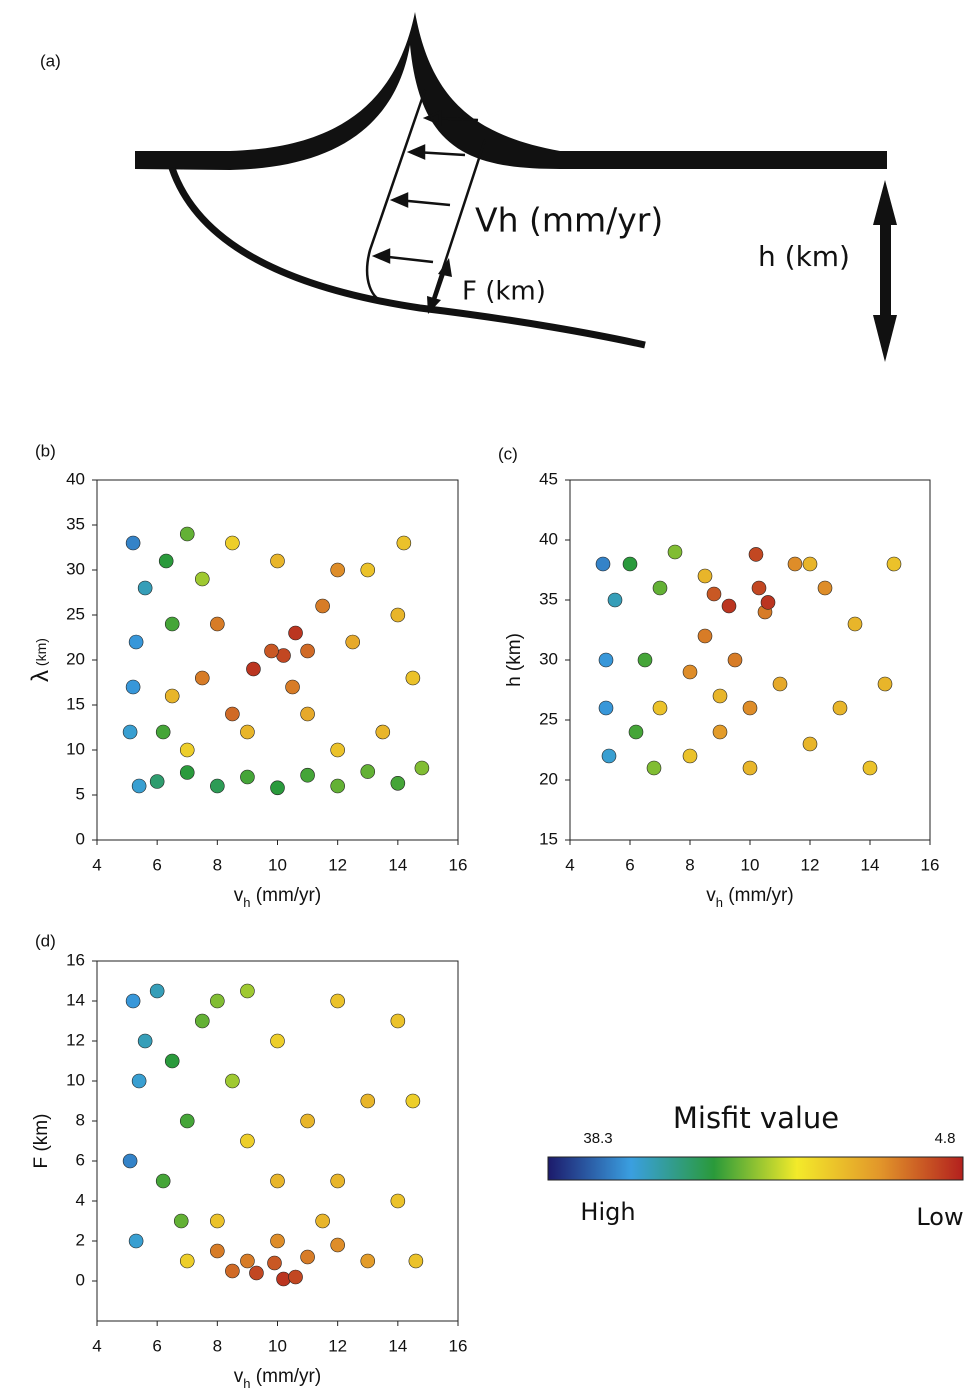 This screenshot has width=972, height=1400. What do you see at coordinates (511, 91) in the screenshot?
I see `crust-surface` at bounding box center [511, 91].